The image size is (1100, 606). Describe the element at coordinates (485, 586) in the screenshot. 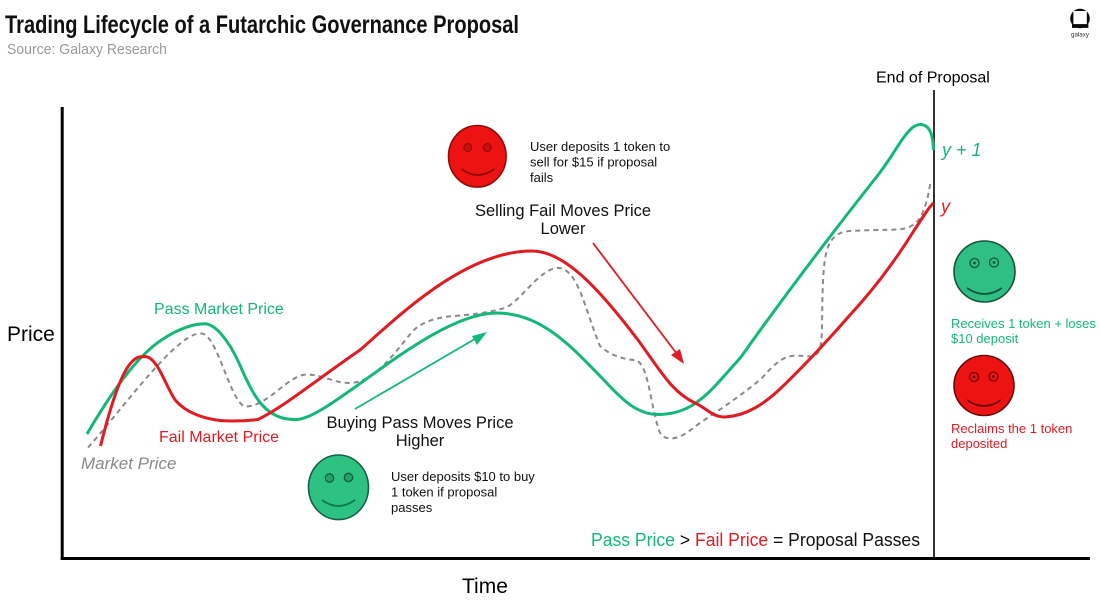

I see `svg-text: Time` at that location.